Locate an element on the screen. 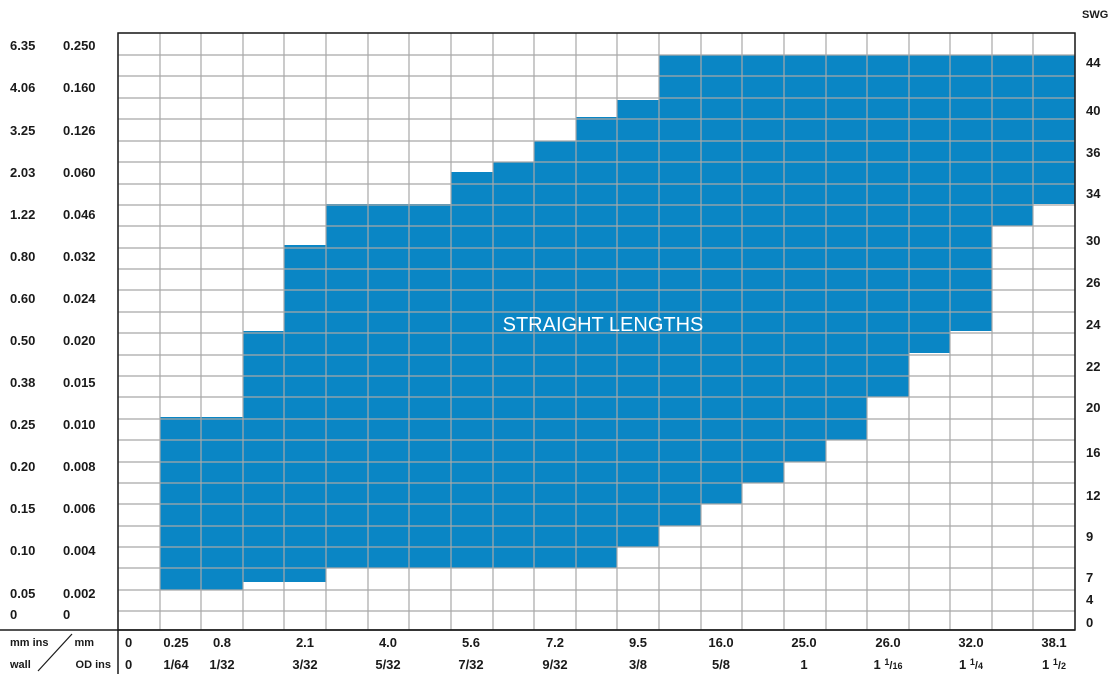  x-mm-tick-label: 26.0 is located at coordinates (887, 642).